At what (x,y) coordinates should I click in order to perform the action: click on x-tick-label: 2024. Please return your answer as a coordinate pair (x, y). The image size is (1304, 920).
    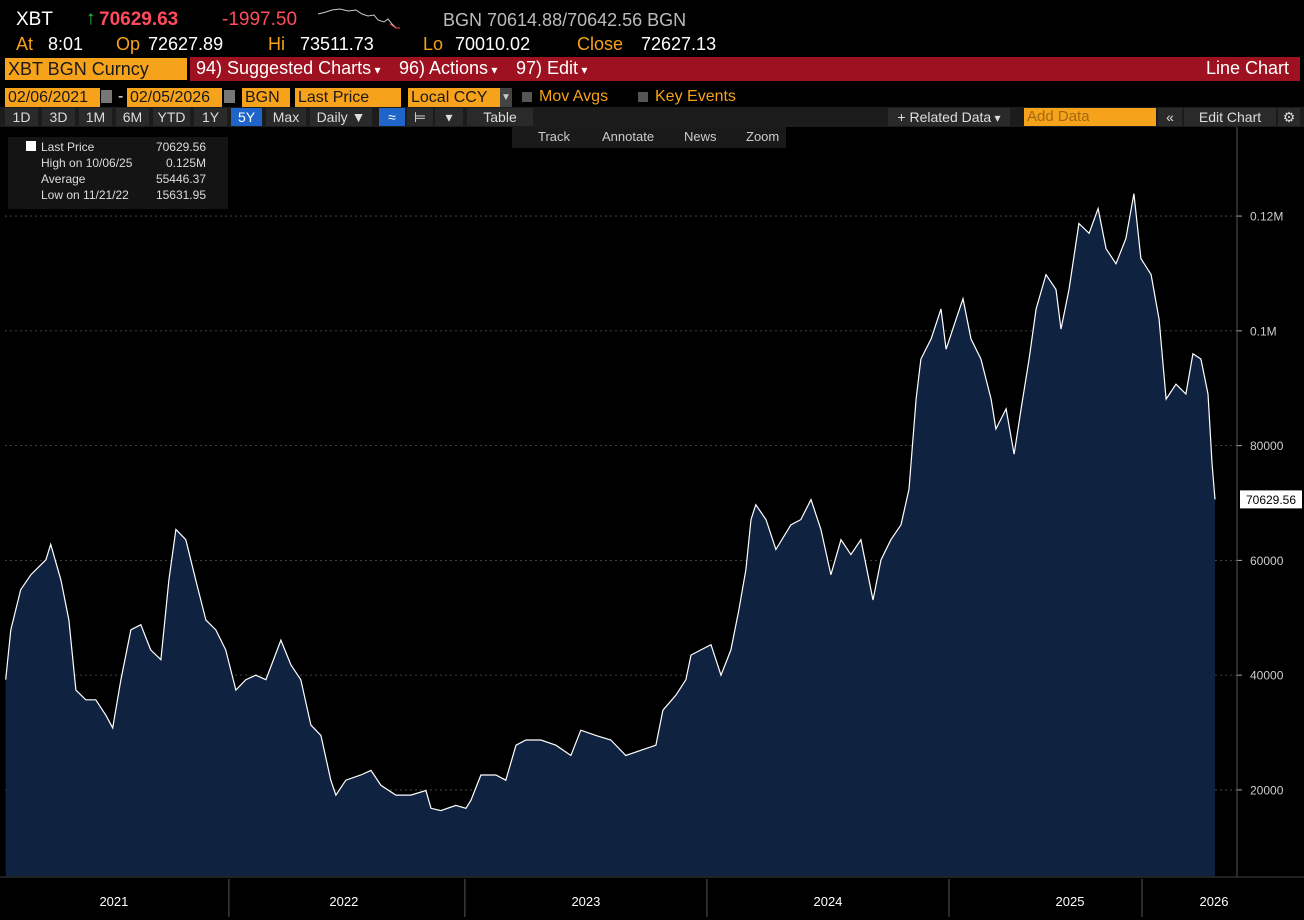
    Looking at the image, I should click on (827, 901).